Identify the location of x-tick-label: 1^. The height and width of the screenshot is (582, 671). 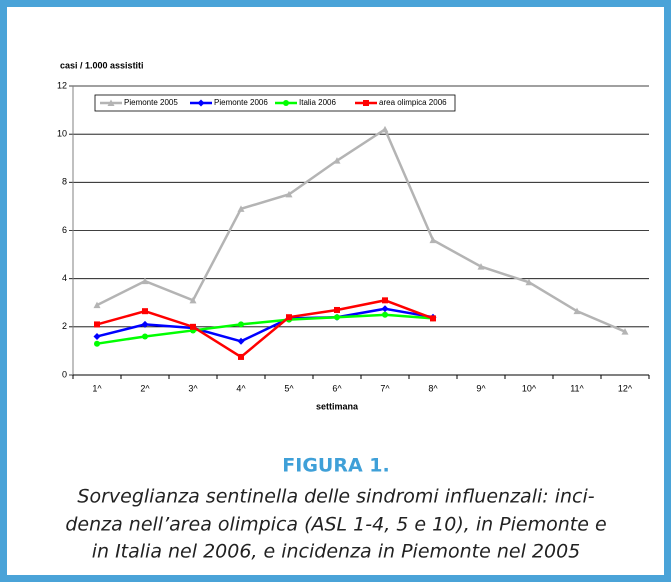
(97, 388).